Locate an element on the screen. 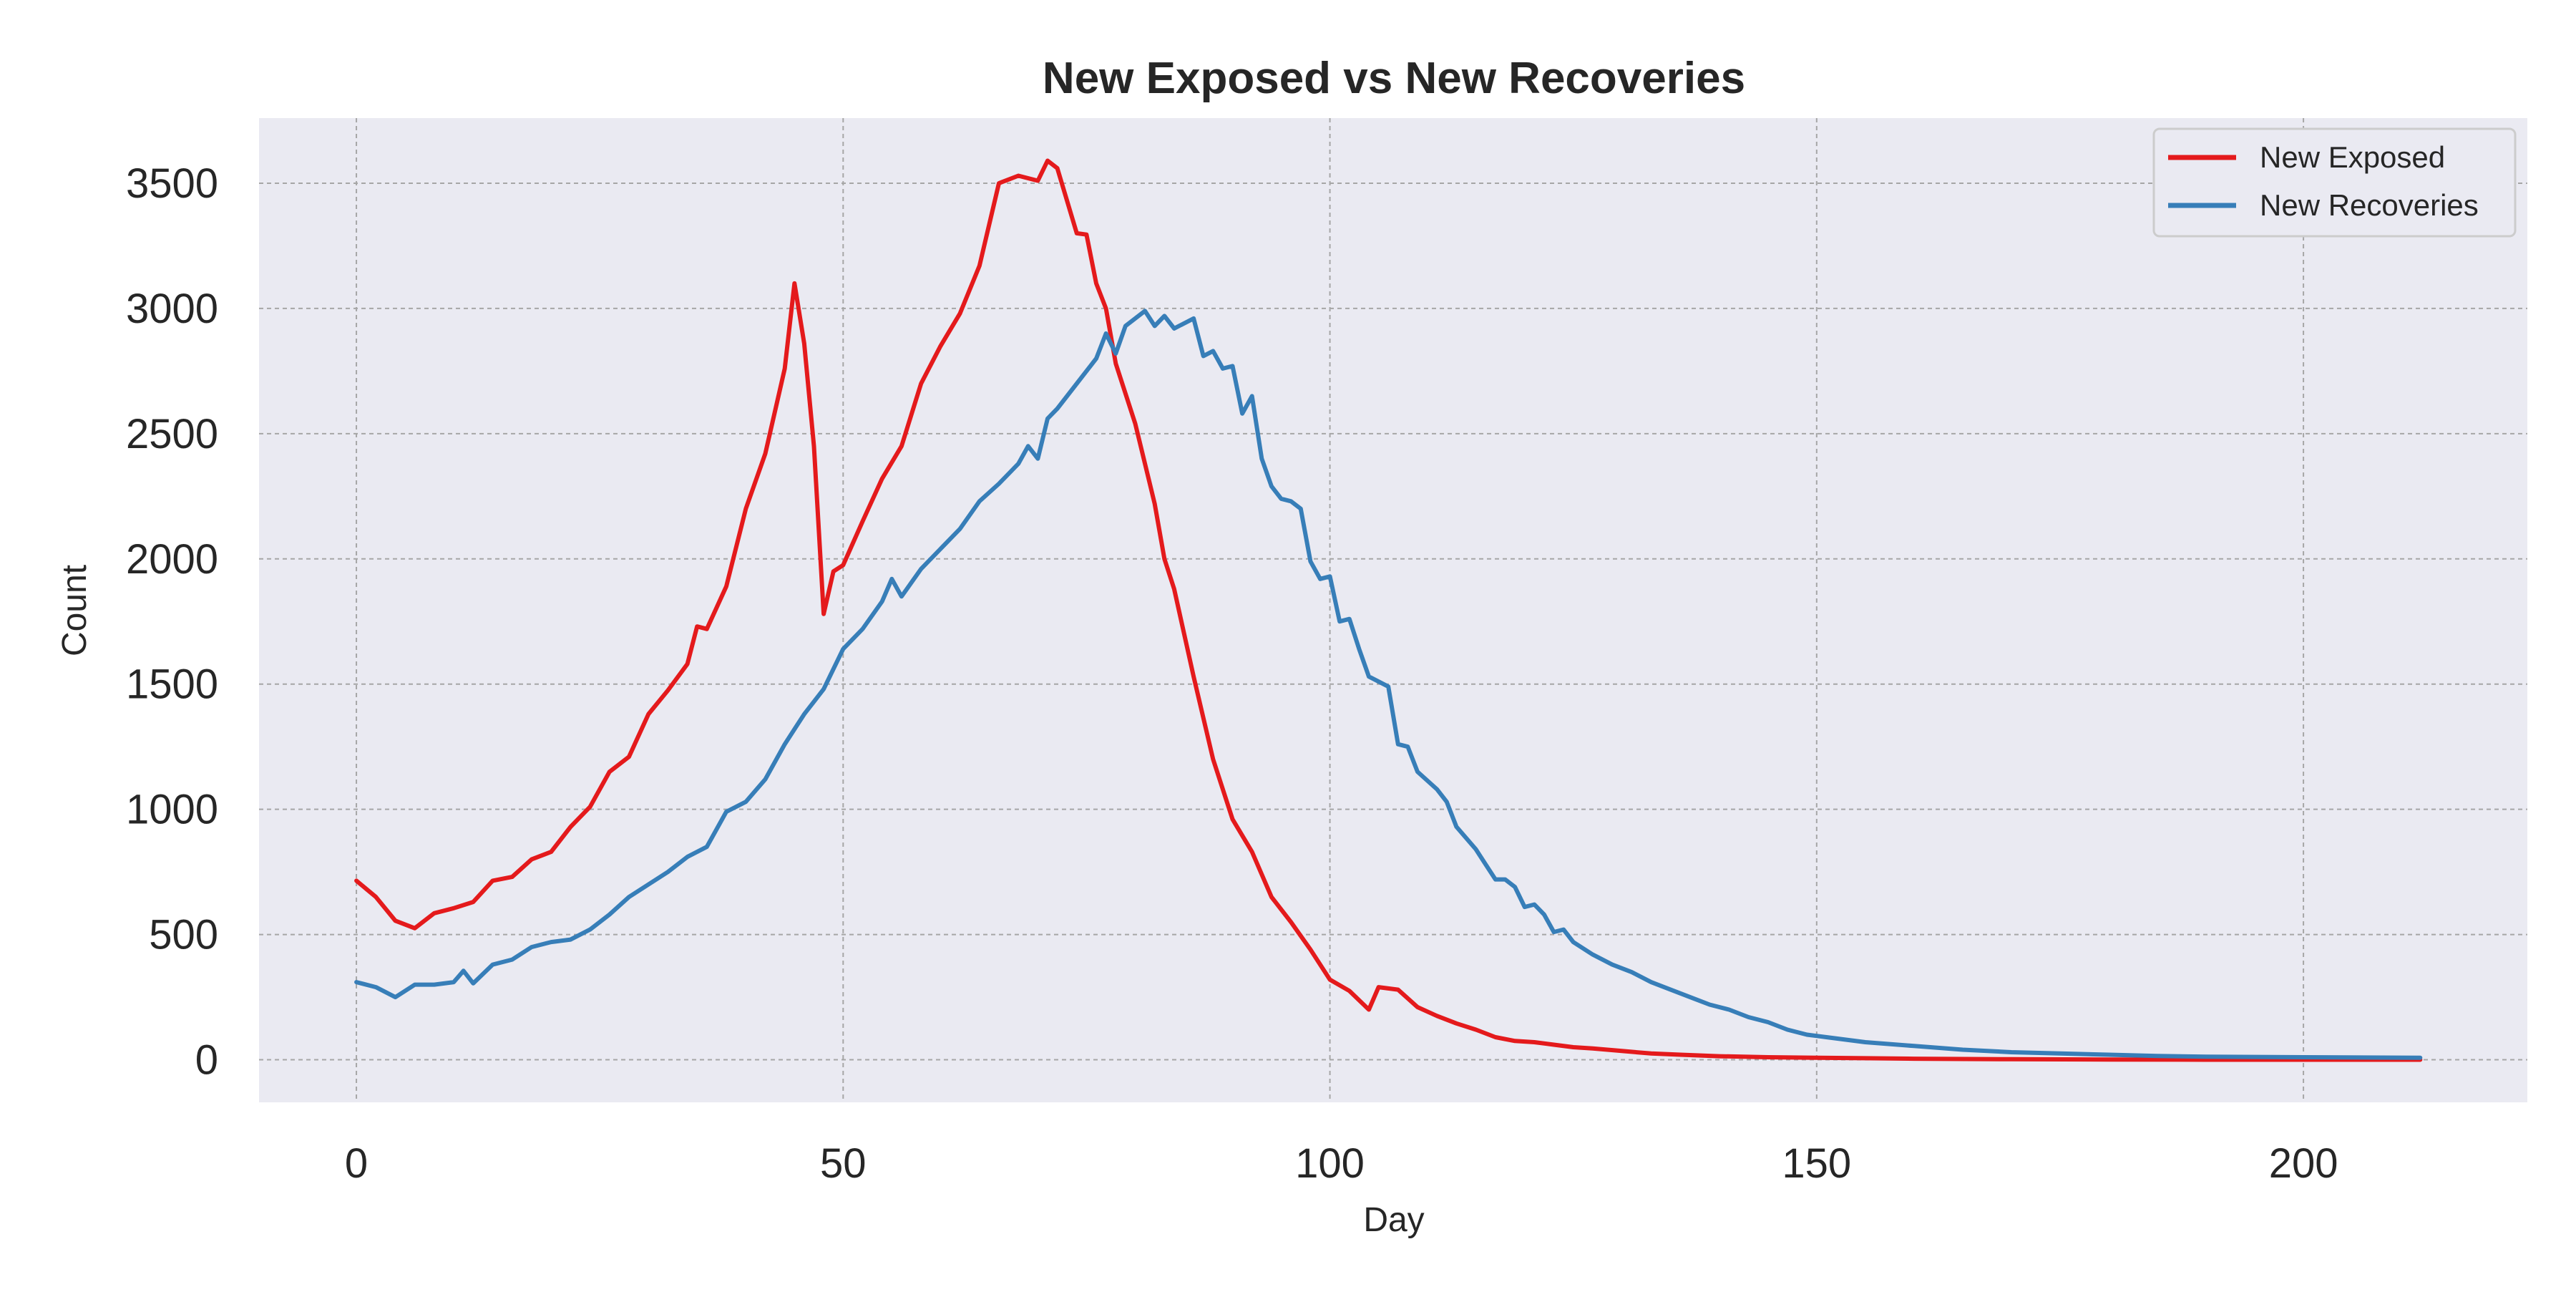  y-tick-label: 1000 is located at coordinates (172, 810).